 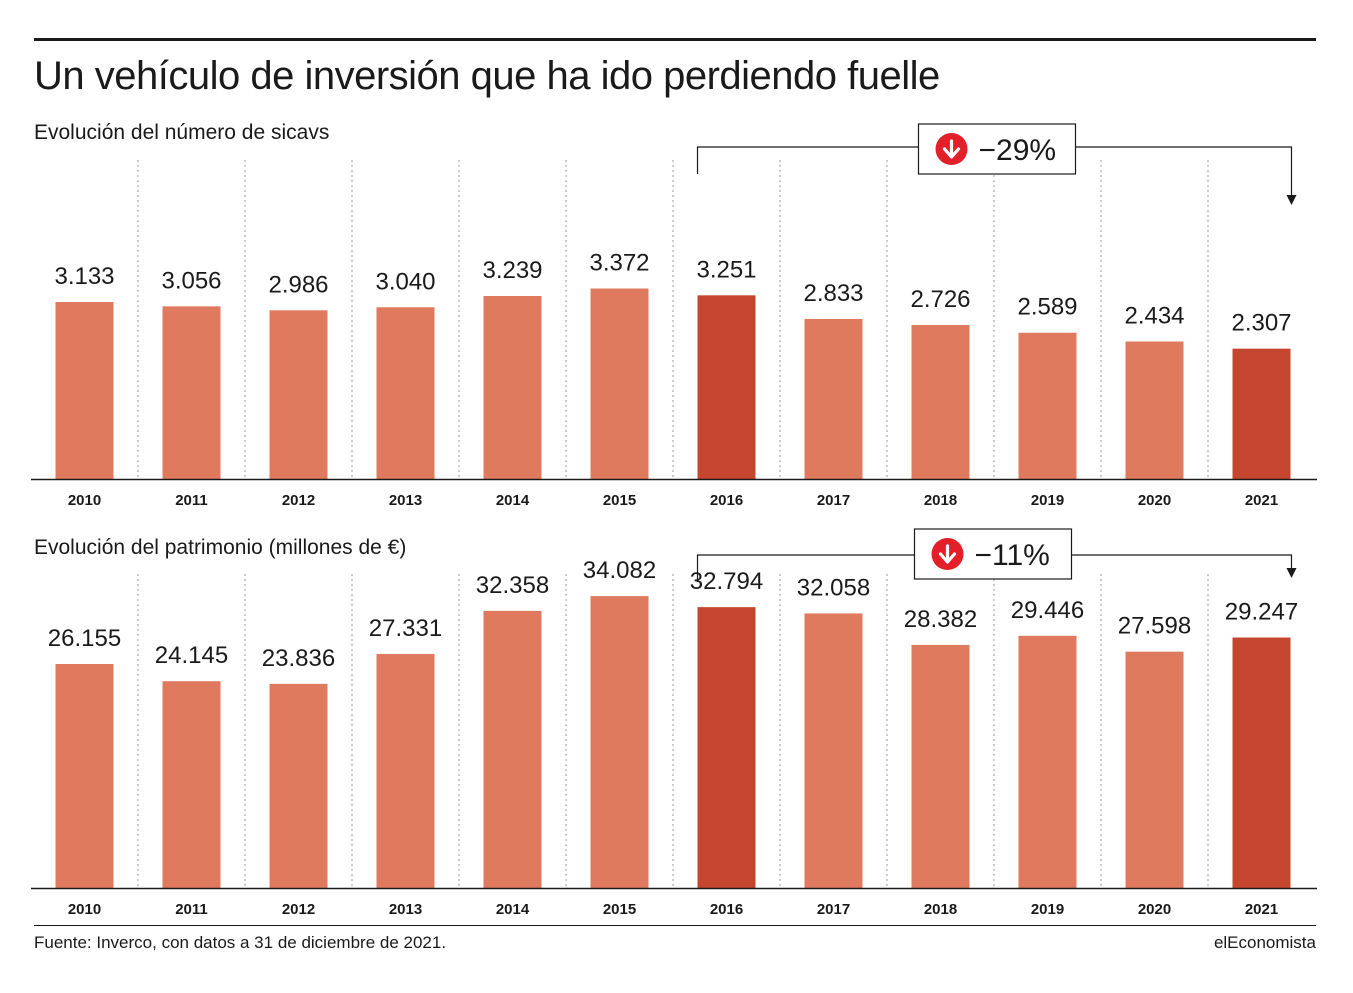 What do you see at coordinates (512, 585) in the screenshot?
I see `value-label-2014: 32.358` at bounding box center [512, 585].